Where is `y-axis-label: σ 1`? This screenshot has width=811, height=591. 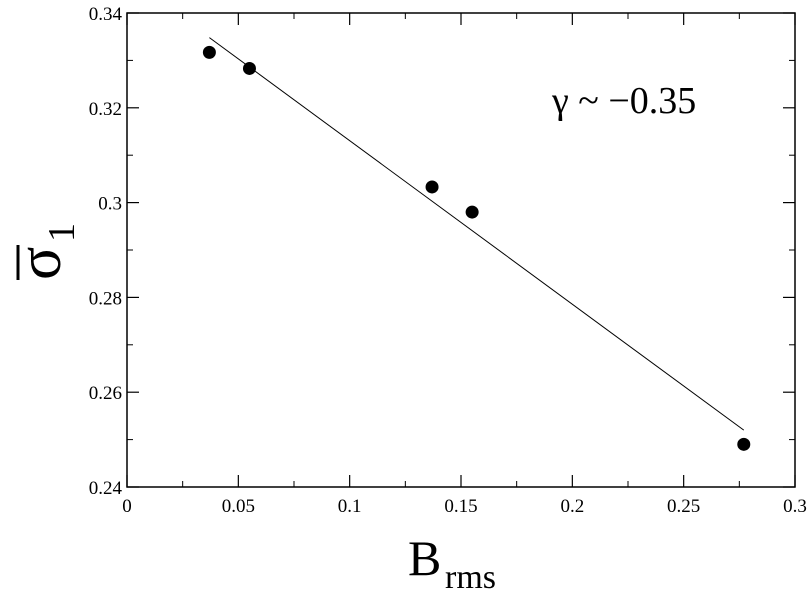 y-axis-label: σ 1 is located at coordinates (44, 251).